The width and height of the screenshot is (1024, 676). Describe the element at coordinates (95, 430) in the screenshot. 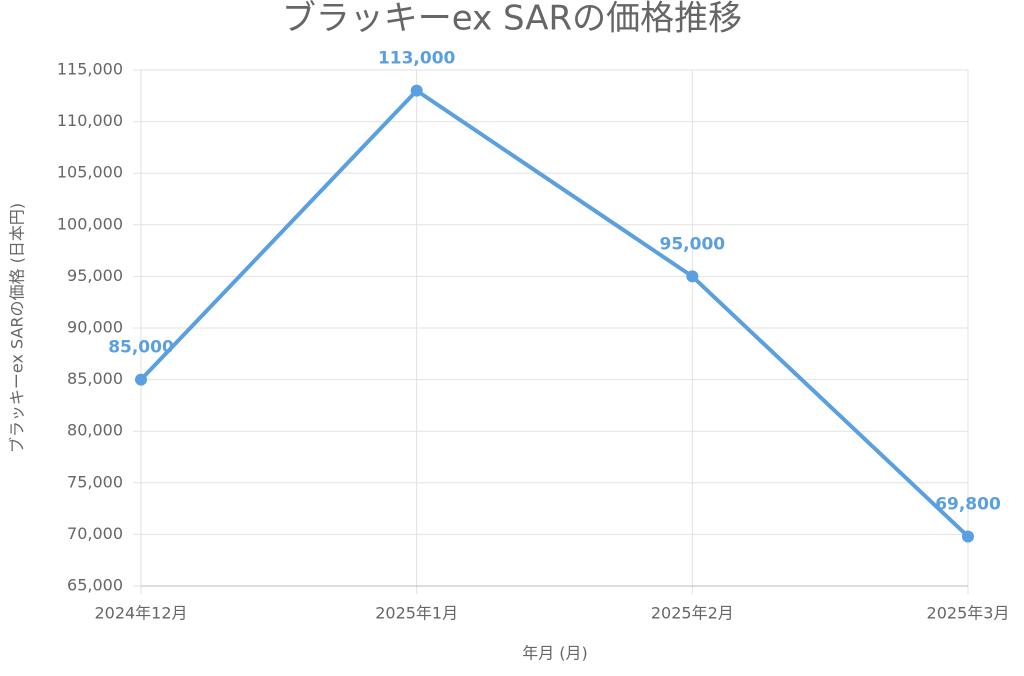

I see `y-tick-label: 80,000` at that location.